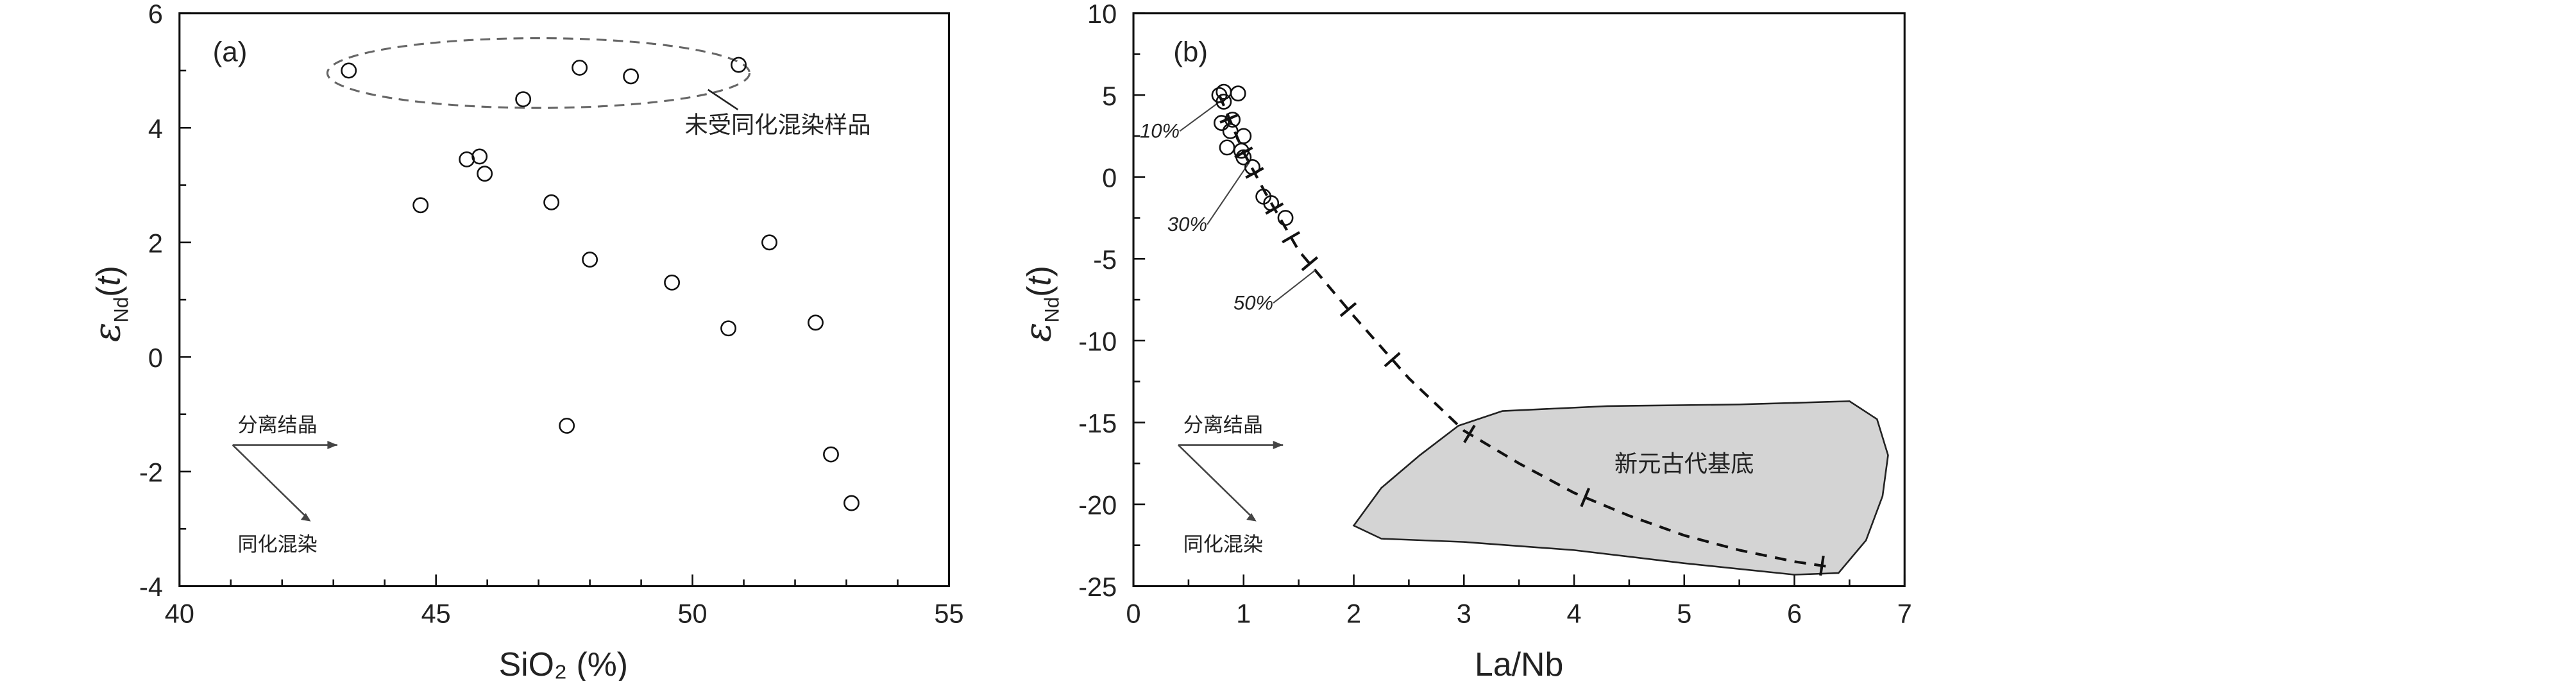 Image resolution: width=2576 pixels, height=684 pixels. Describe the element at coordinates (1904, 613) in the screenshot. I see `x-tick-label: 7` at that location.